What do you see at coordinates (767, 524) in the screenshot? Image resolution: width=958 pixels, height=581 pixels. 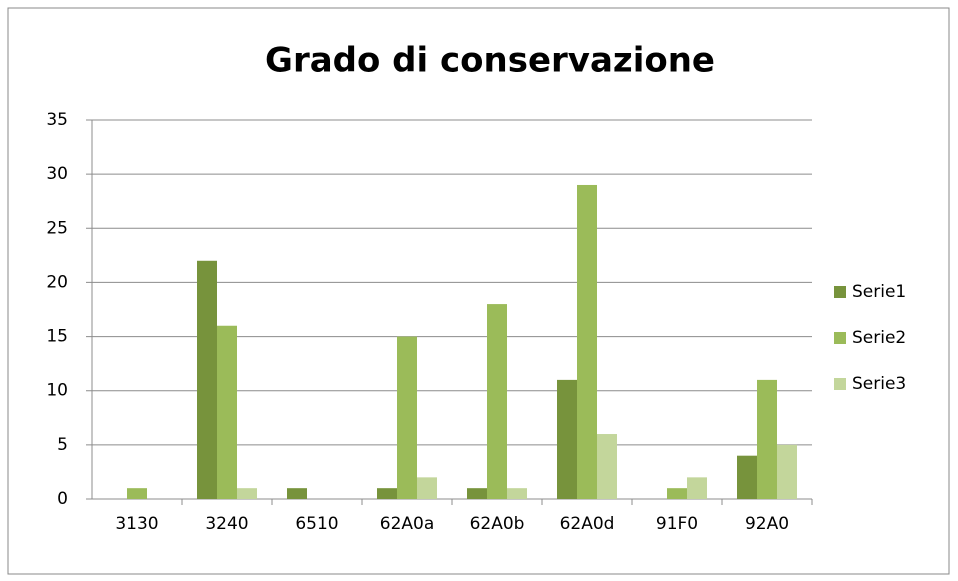 I see `x-tick-label: 92A0` at bounding box center [767, 524].